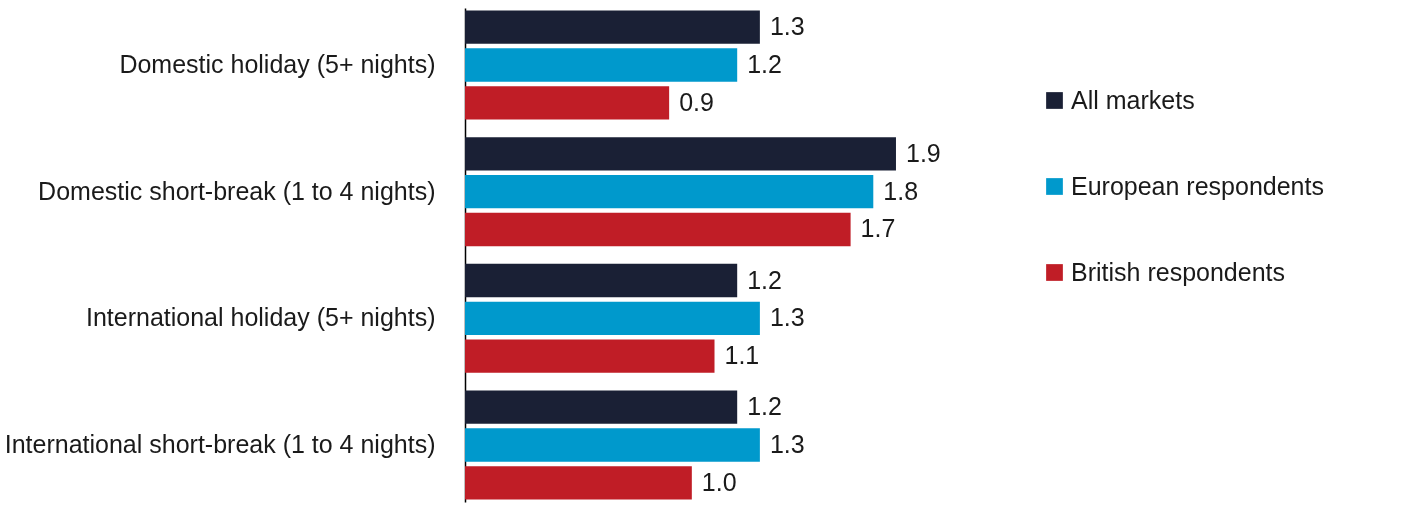 Image resolution: width=1408 pixels, height=510 pixels. I want to click on legend-label: European respondents, so click(1197, 185).